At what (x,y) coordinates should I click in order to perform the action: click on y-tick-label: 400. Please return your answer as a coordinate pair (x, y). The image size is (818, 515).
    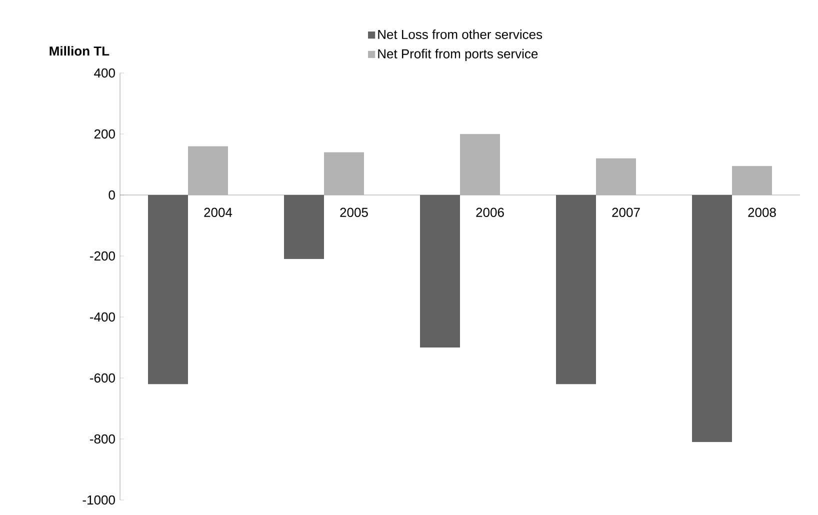
    Looking at the image, I should click on (104, 73).